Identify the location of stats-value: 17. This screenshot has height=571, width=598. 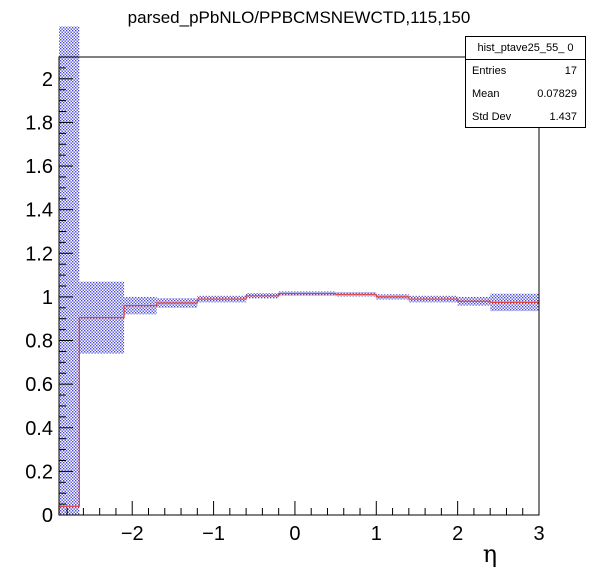
(570, 71).